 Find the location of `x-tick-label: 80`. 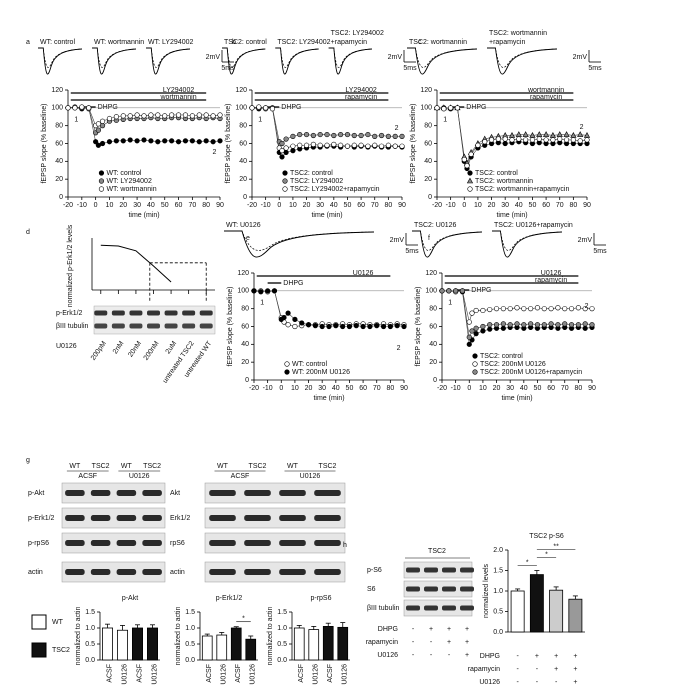

x-tick-label: 80 is located at coordinates (206, 205).